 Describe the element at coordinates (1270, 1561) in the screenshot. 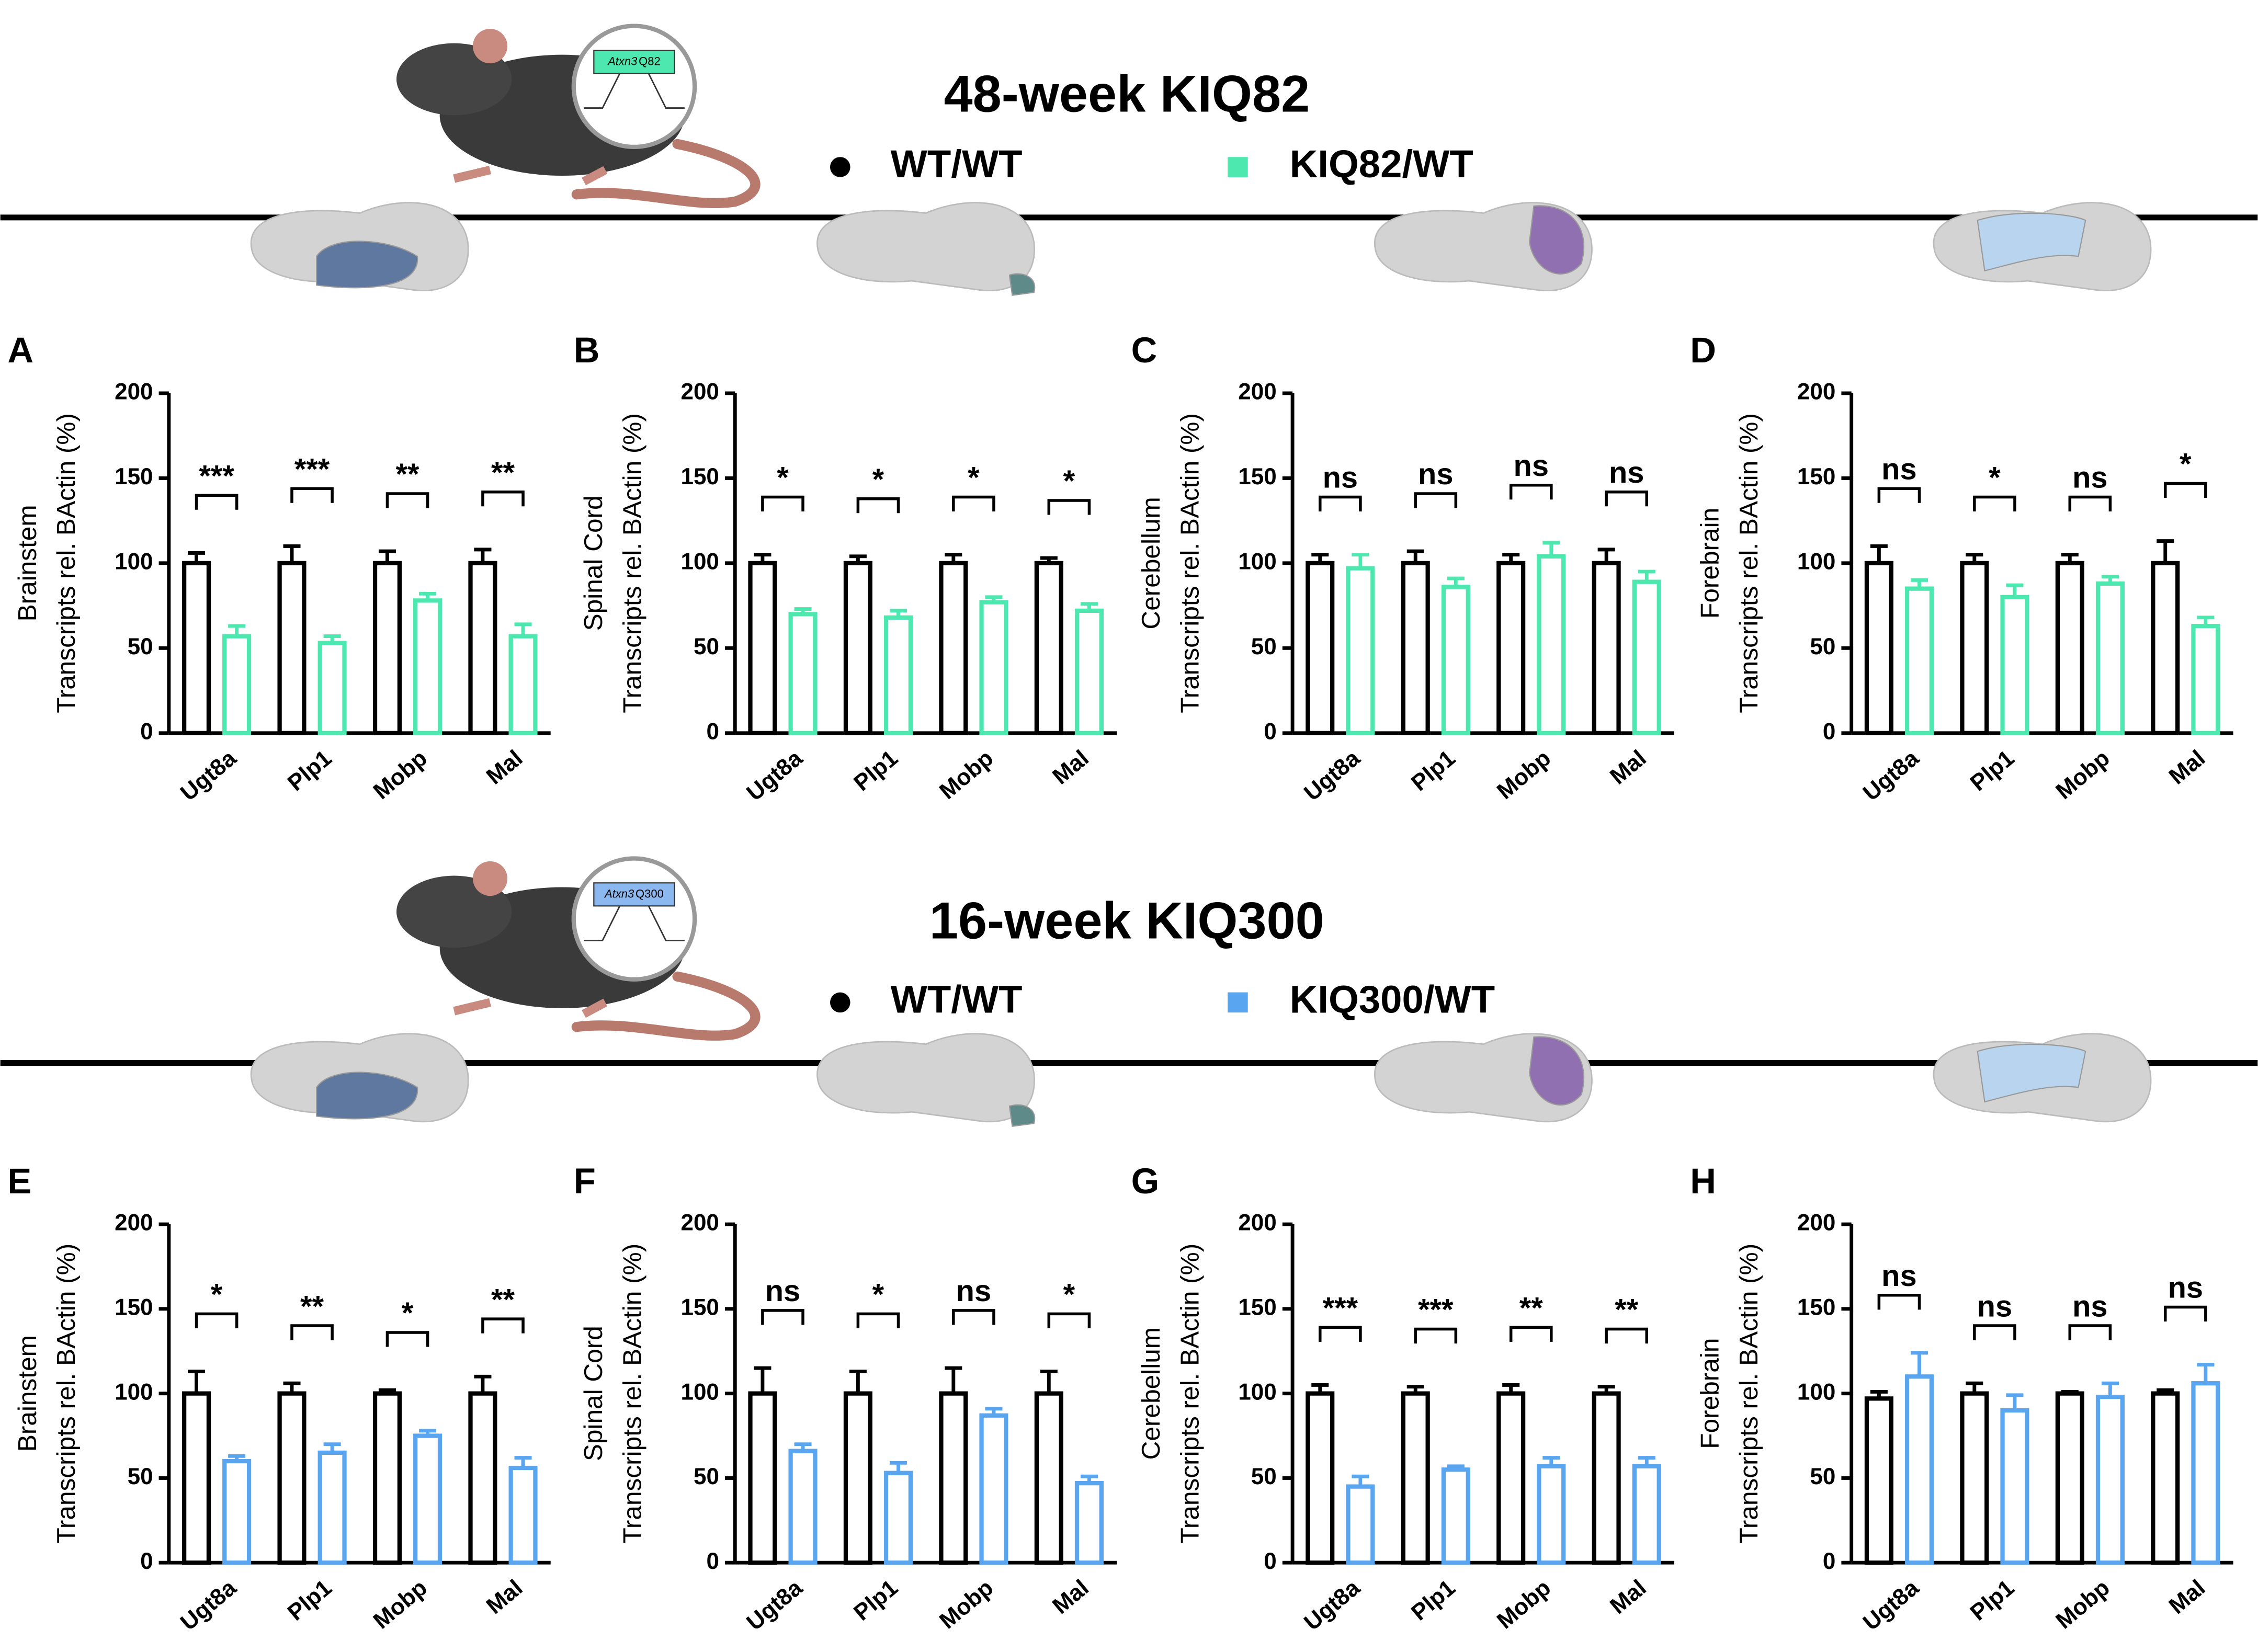

I see `y-tick-label: 0` at that location.